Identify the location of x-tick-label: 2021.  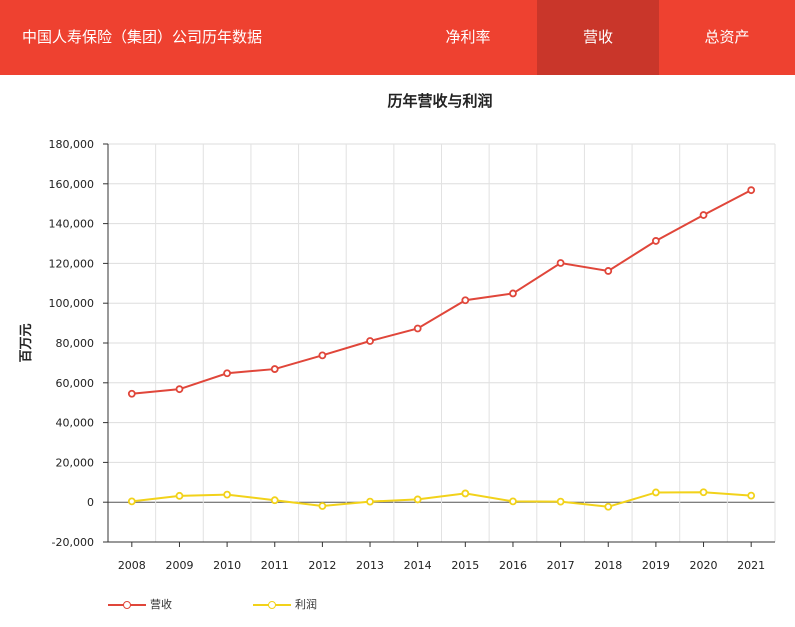
(751, 565).